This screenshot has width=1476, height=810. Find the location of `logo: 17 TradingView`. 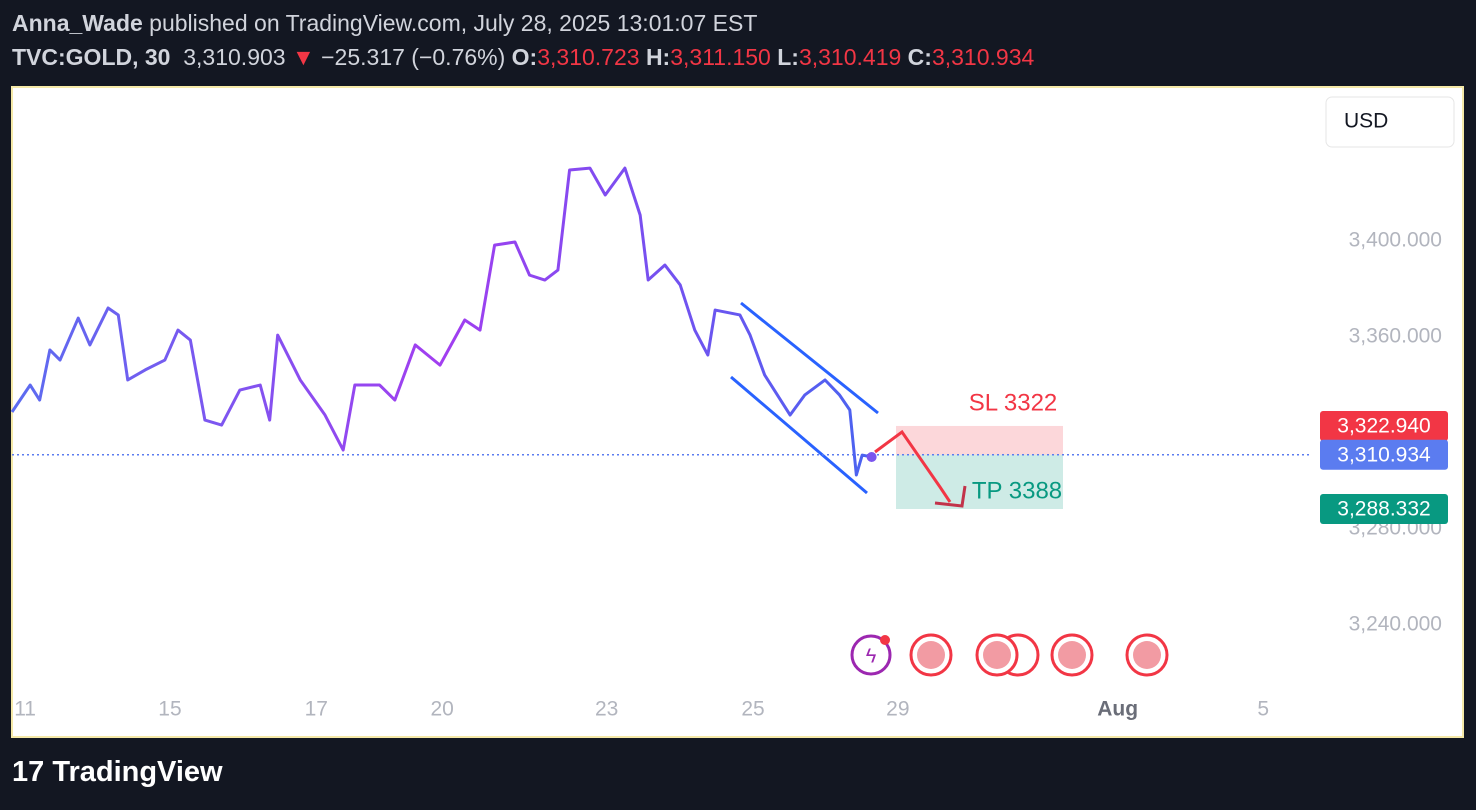

logo: 17 TradingView is located at coordinates (117, 772).